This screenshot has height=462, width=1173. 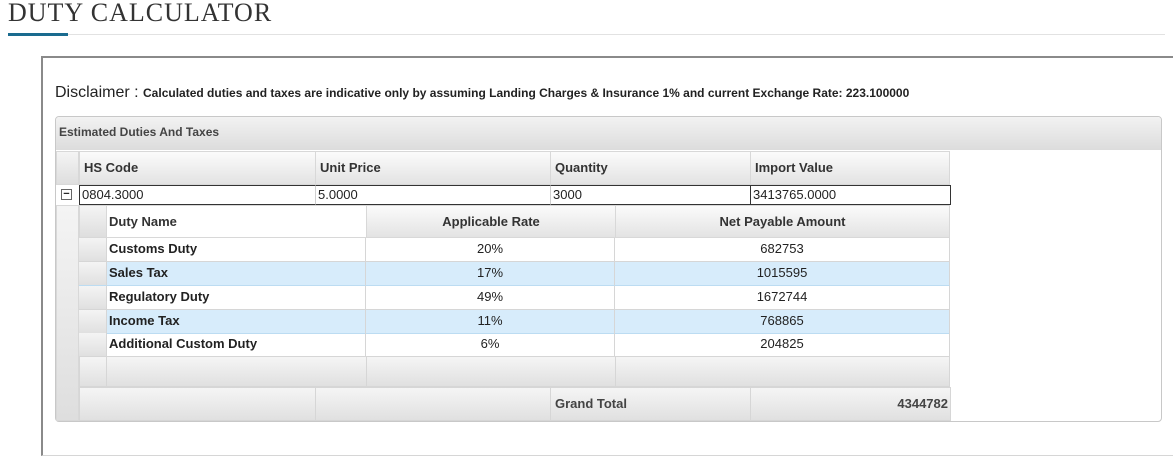 What do you see at coordinates (93, 371) in the screenshot?
I see `detail-footer-gutter` at bounding box center [93, 371].